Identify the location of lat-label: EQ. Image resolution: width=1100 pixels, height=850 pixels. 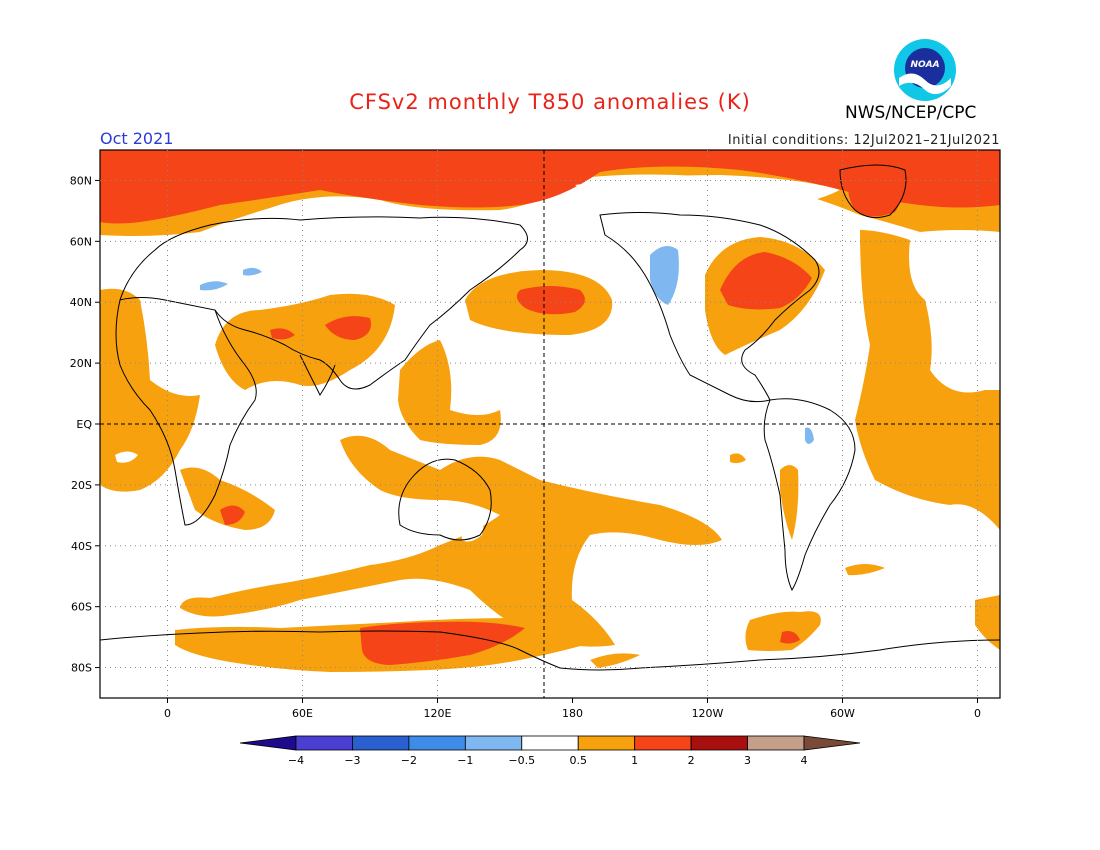
(84, 424).